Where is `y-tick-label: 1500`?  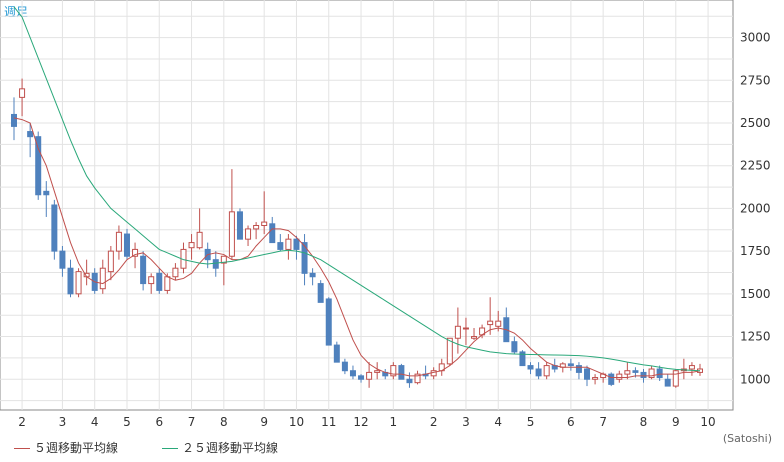
y-tick-label: 1500 is located at coordinates (755, 294).